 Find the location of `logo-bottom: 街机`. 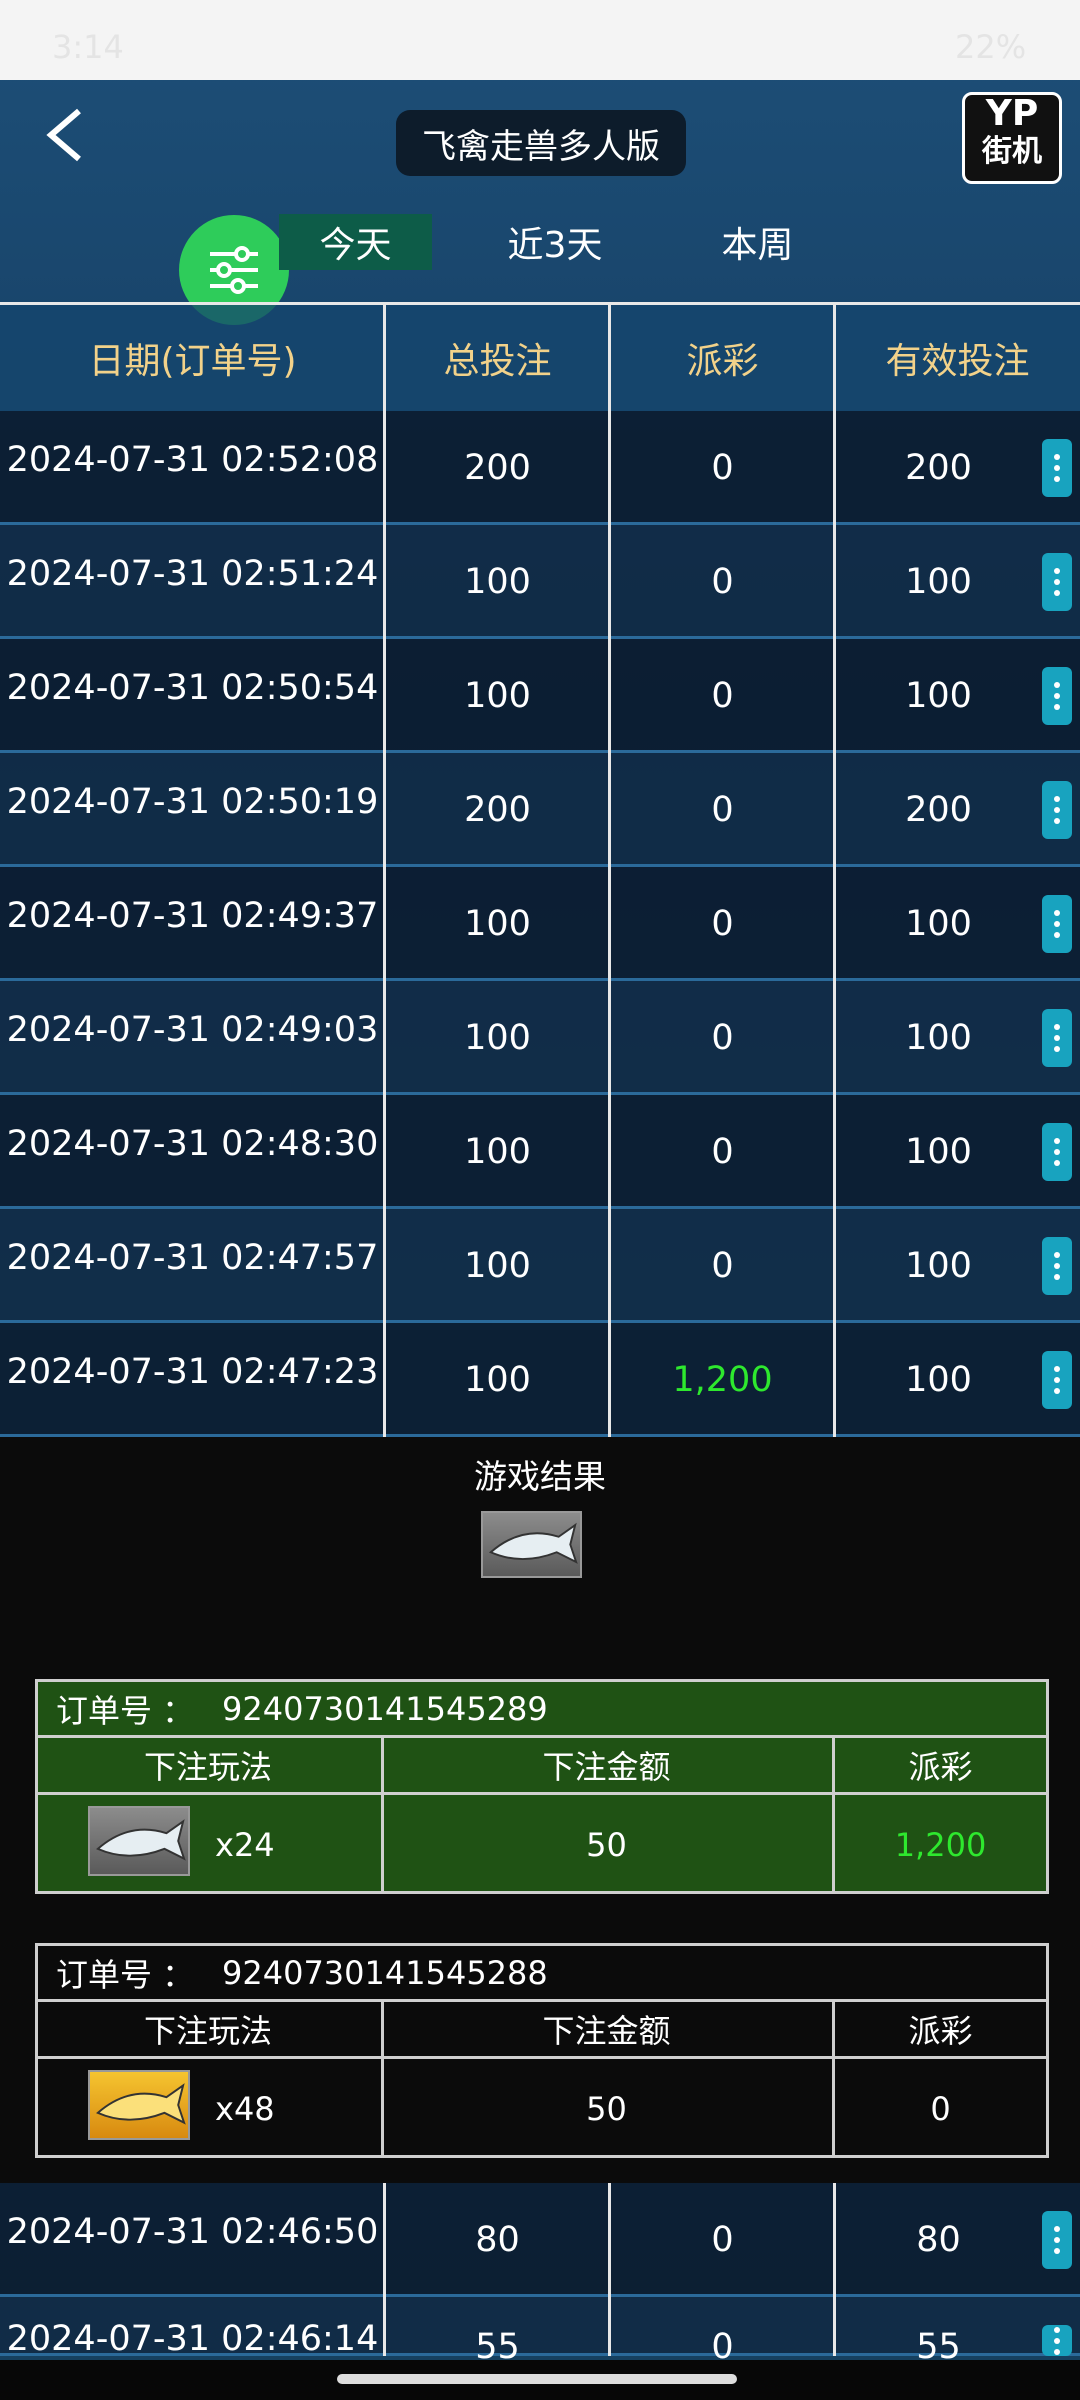

logo-bottom: 街机 is located at coordinates (1012, 151).